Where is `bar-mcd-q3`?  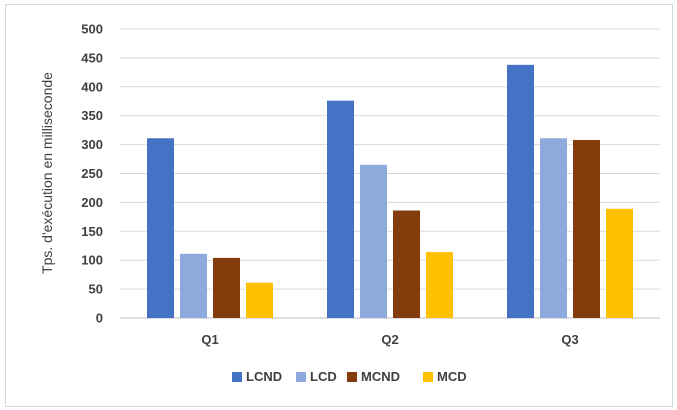
bar-mcd-q3 is located at coordinates (619, 263).